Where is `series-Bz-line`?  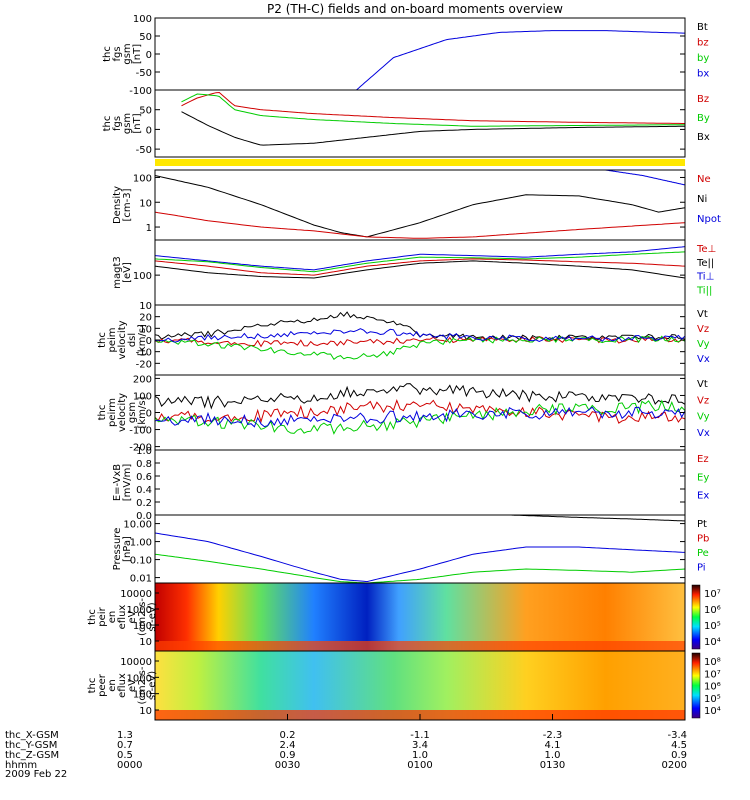
series-Bz-line is located at coordinates (433, 107).